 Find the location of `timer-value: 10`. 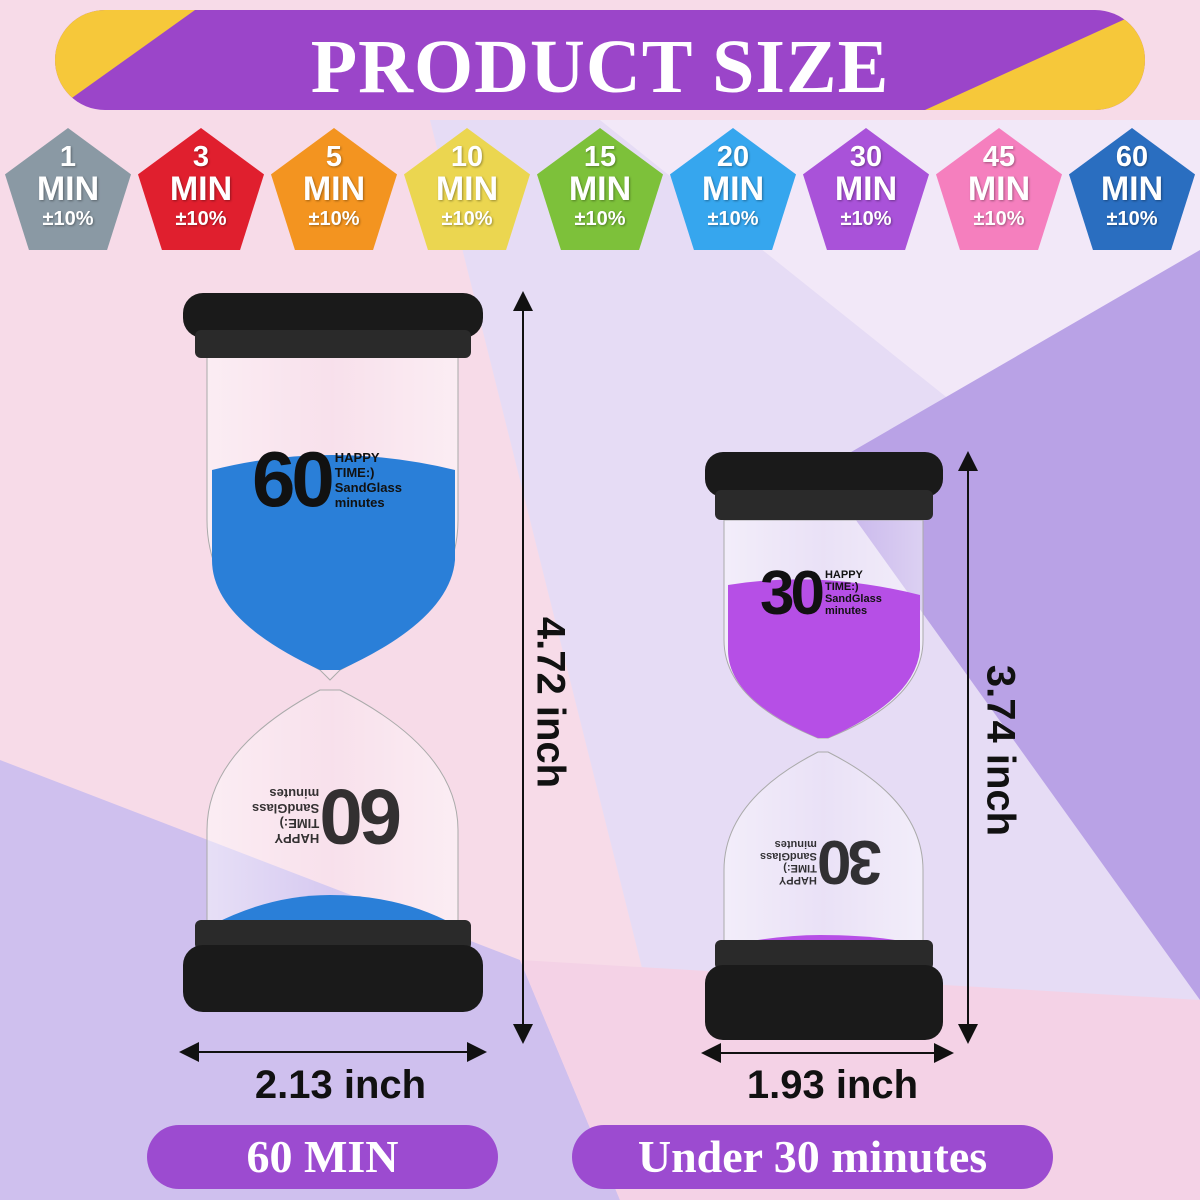

timer-value: 10 is located at coordinates (467, 157).